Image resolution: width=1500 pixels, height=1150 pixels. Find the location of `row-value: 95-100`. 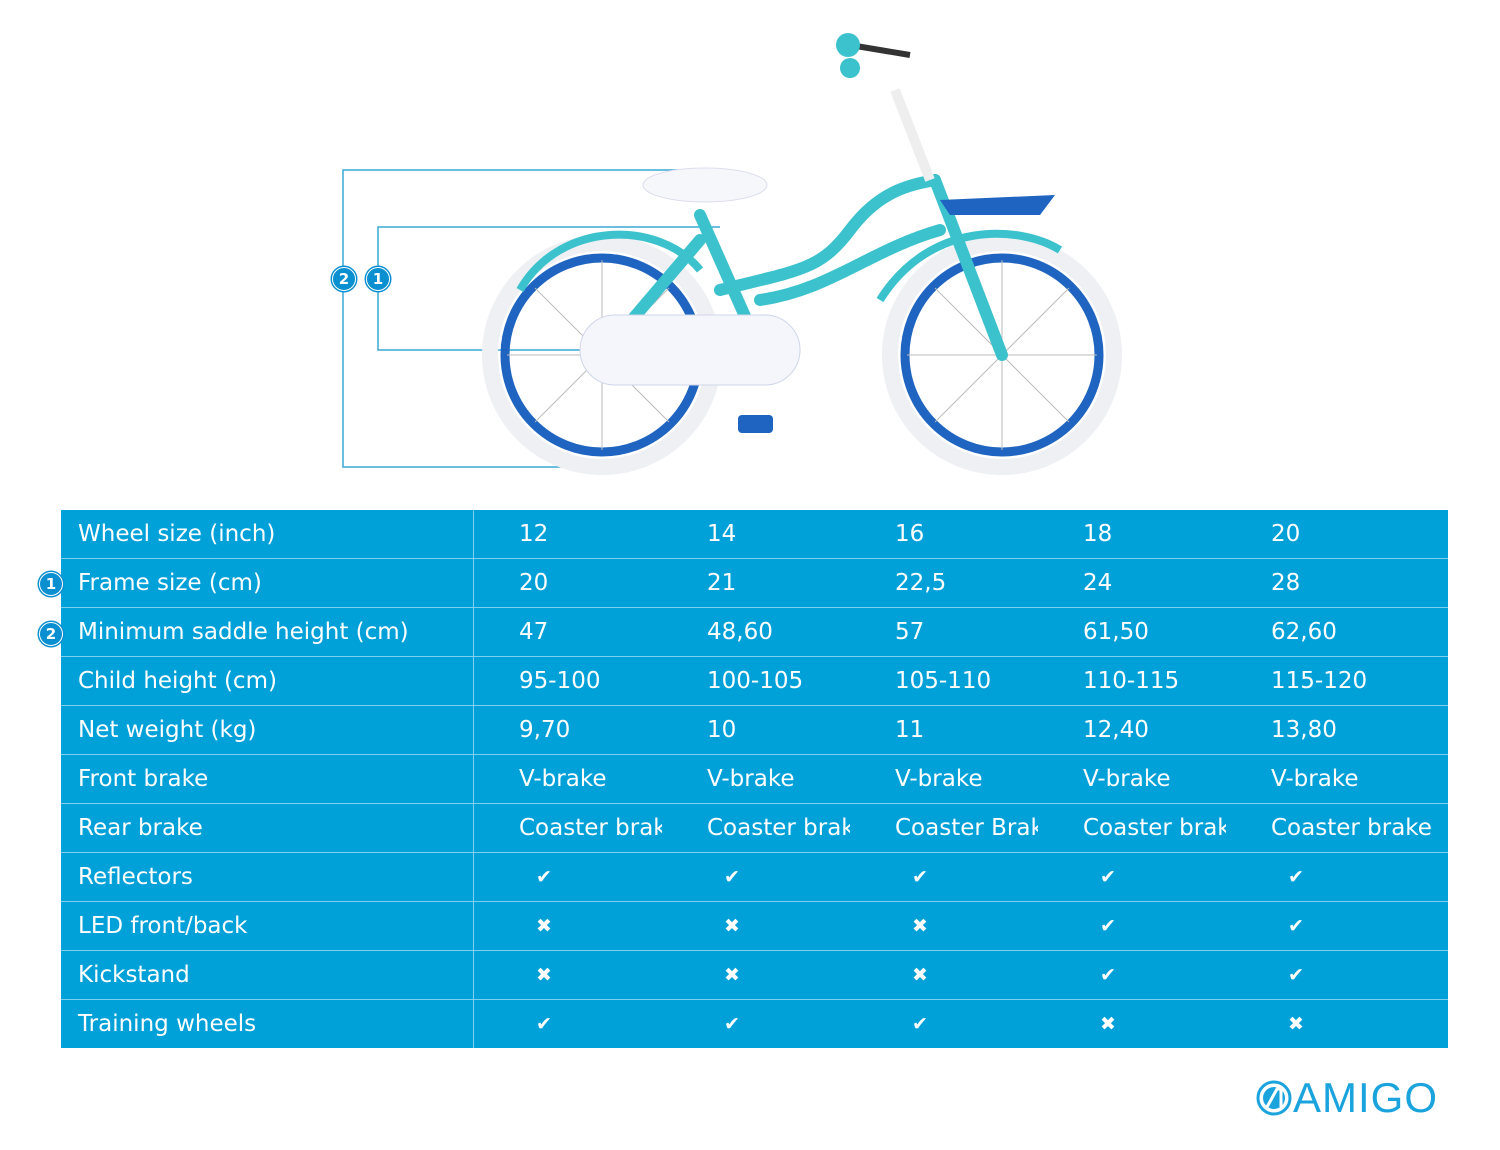

row-value: 95-100 is located at coordinates (560, 681).